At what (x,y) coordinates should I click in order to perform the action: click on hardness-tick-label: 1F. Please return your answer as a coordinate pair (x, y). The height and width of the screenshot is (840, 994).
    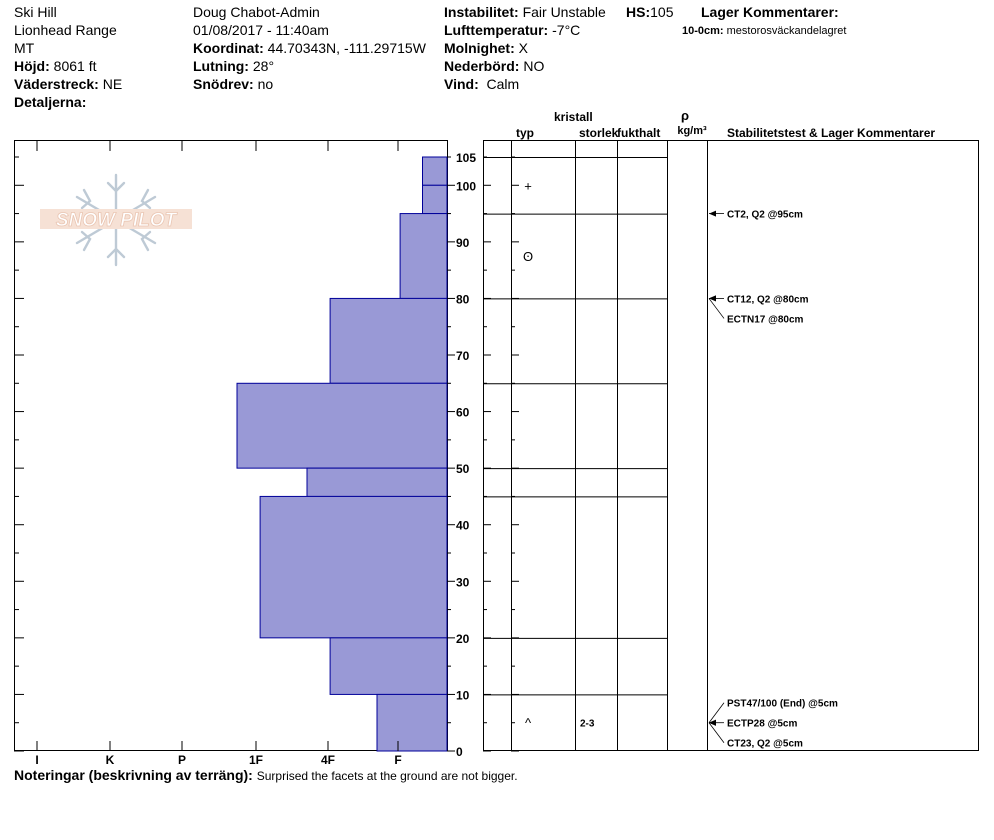
    Looking at the image, I should click on (256, 760).